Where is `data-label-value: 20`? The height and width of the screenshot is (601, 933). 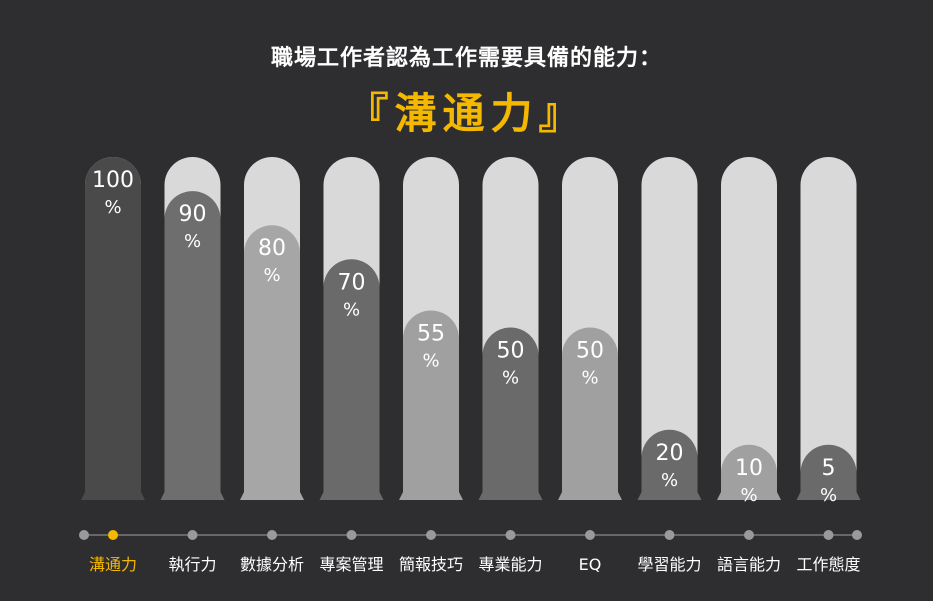 data-label-value: 20 is located at coordinates (670, 453).